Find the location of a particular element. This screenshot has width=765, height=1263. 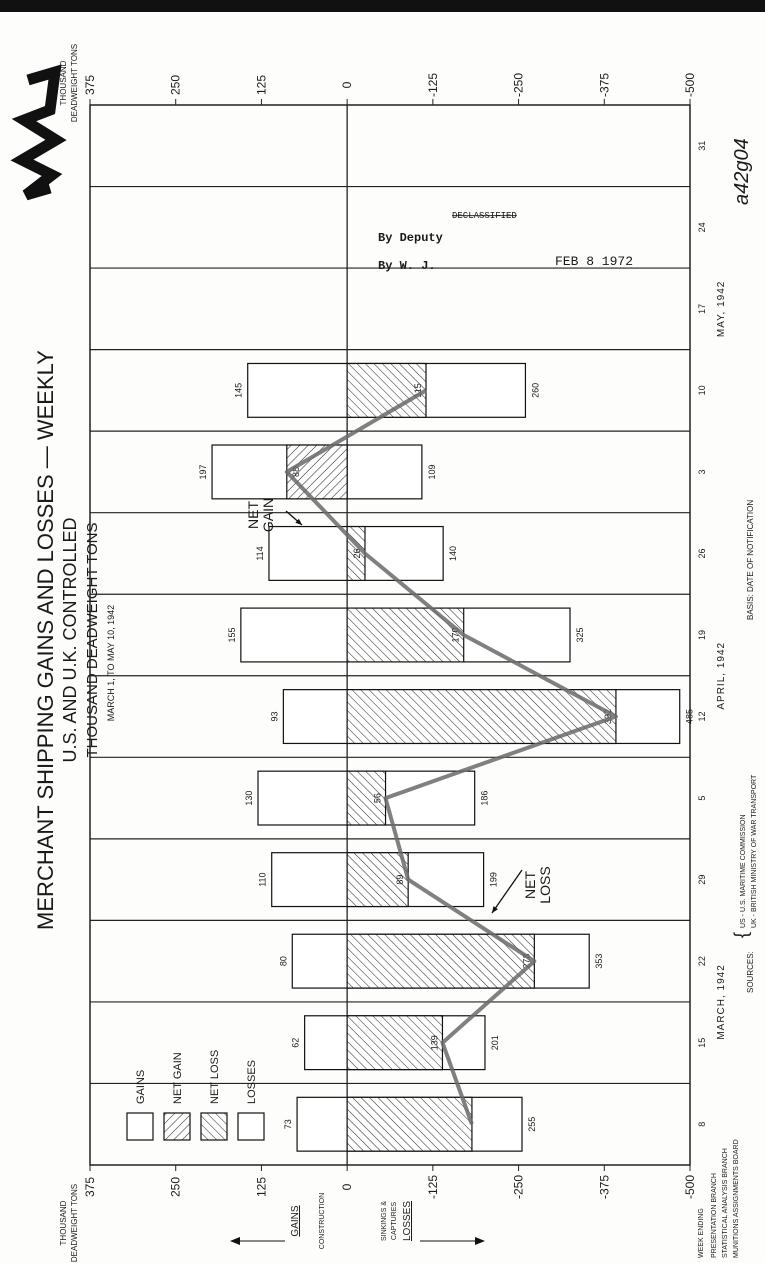

value-label: 145 is located at coordinates (239, 390).